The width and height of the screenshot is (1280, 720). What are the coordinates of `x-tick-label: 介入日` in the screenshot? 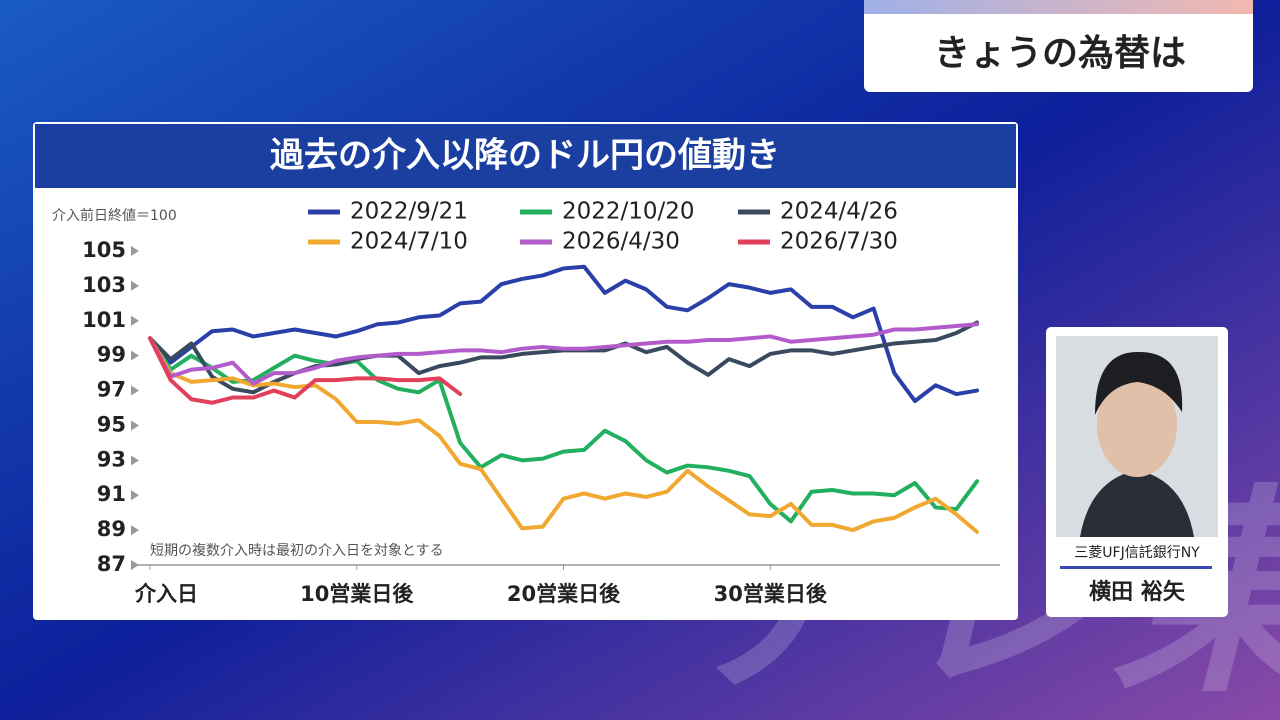 It's located at (166, 594).